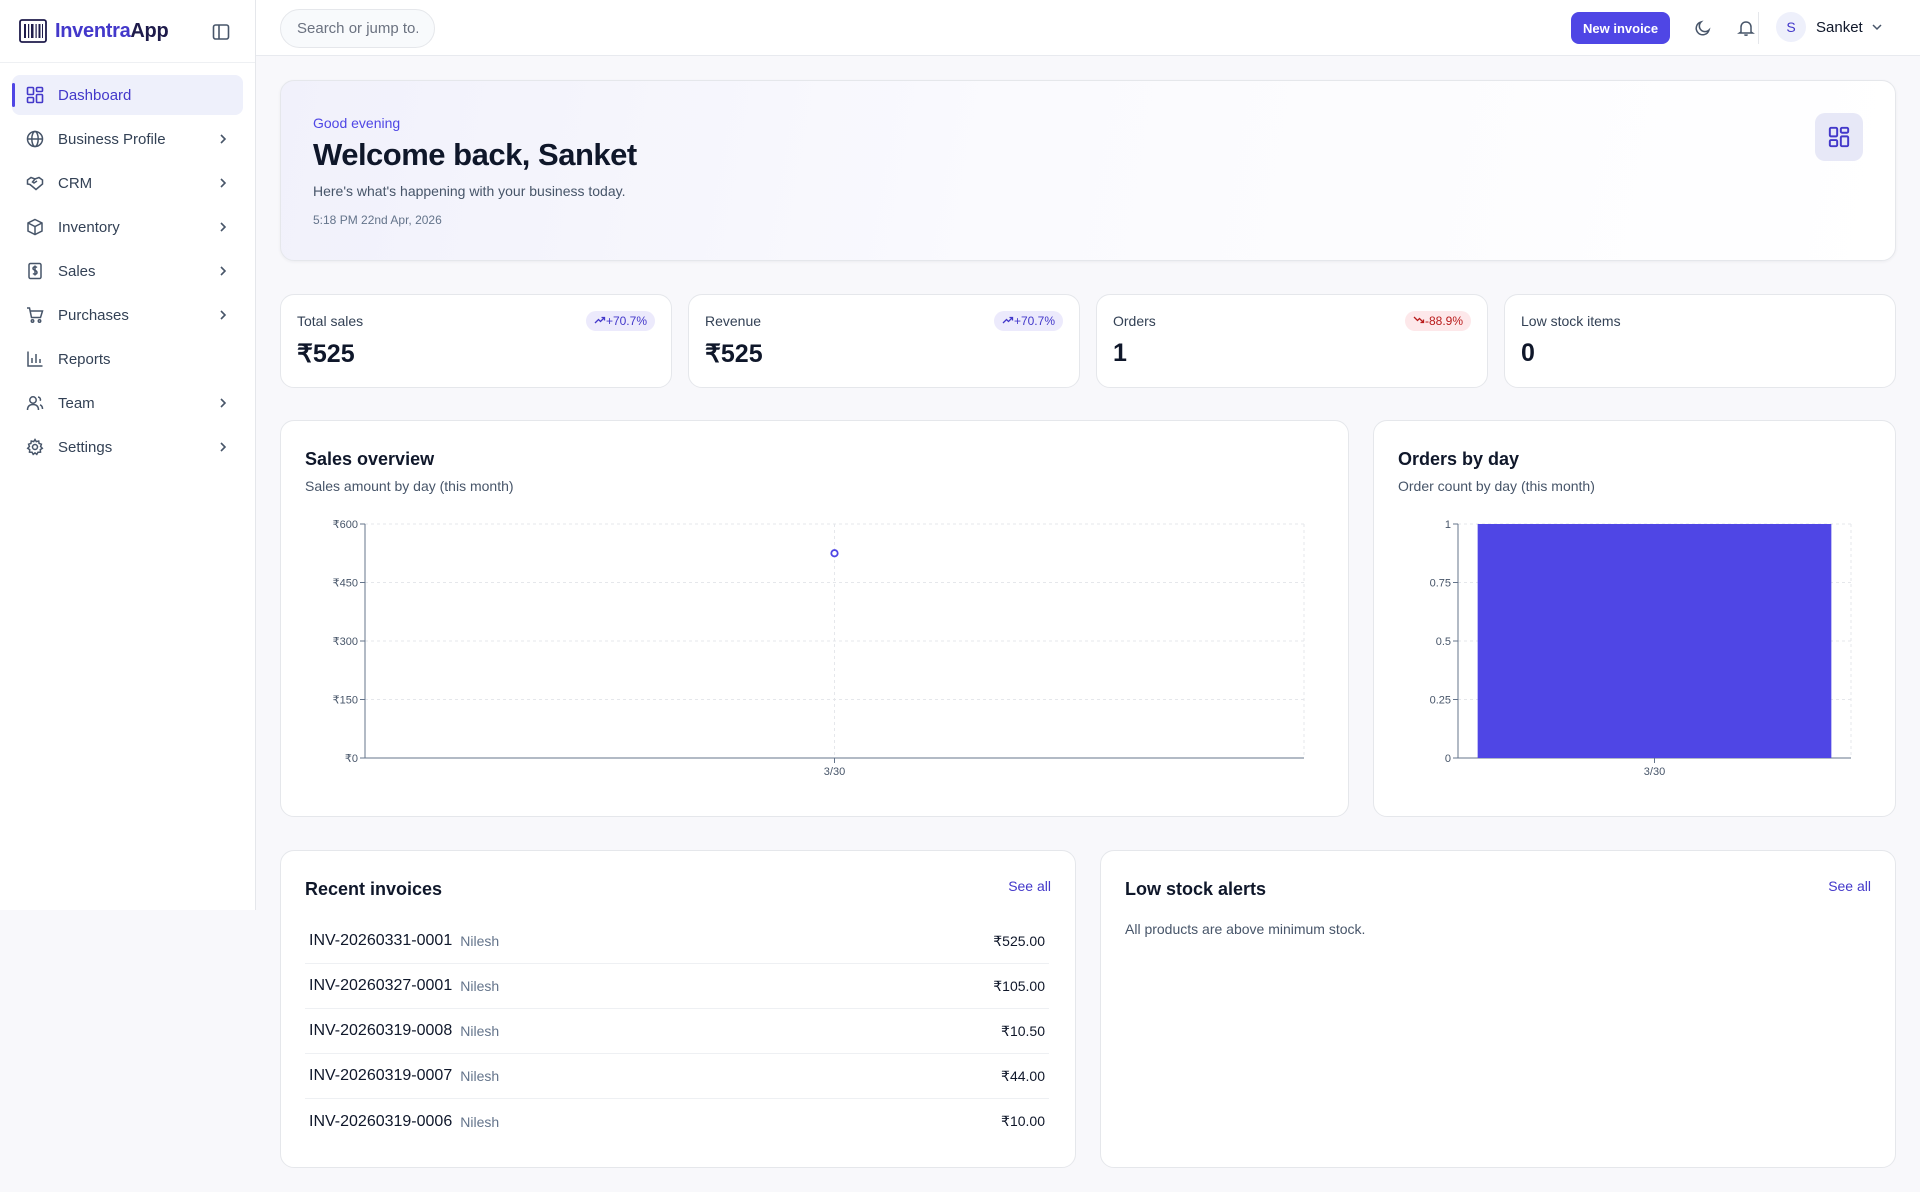  Describe the element at coordinates (409, 486) in the screenshot. I see `panel-subtitle: Sales amount by day (this month)` at that location.